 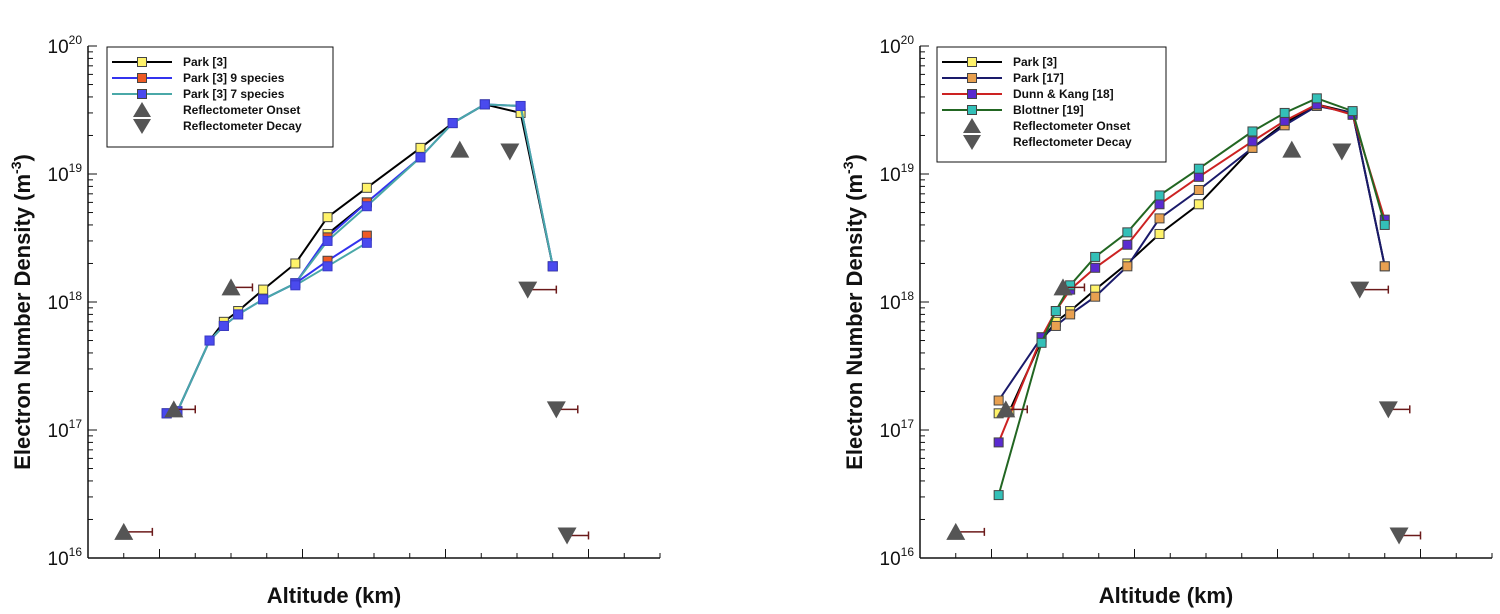 What do you see at coordinates (216, 109) in the screenshot?
I see `legend-item: Reflectometer Onset` at bounding box center [216, 109].